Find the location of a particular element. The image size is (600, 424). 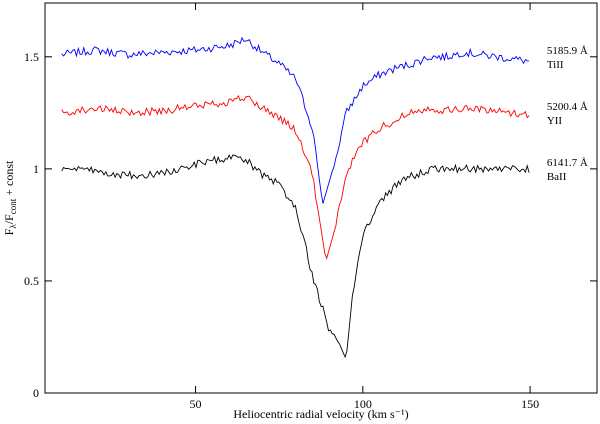

series-name-label: YII is located at coordinates (555, 121).